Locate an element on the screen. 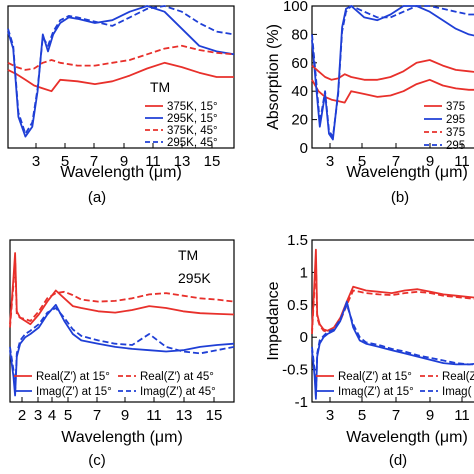 This screenshot has width=474, height=474. legend-label: Real(Z is located at coordinates (458, 377).